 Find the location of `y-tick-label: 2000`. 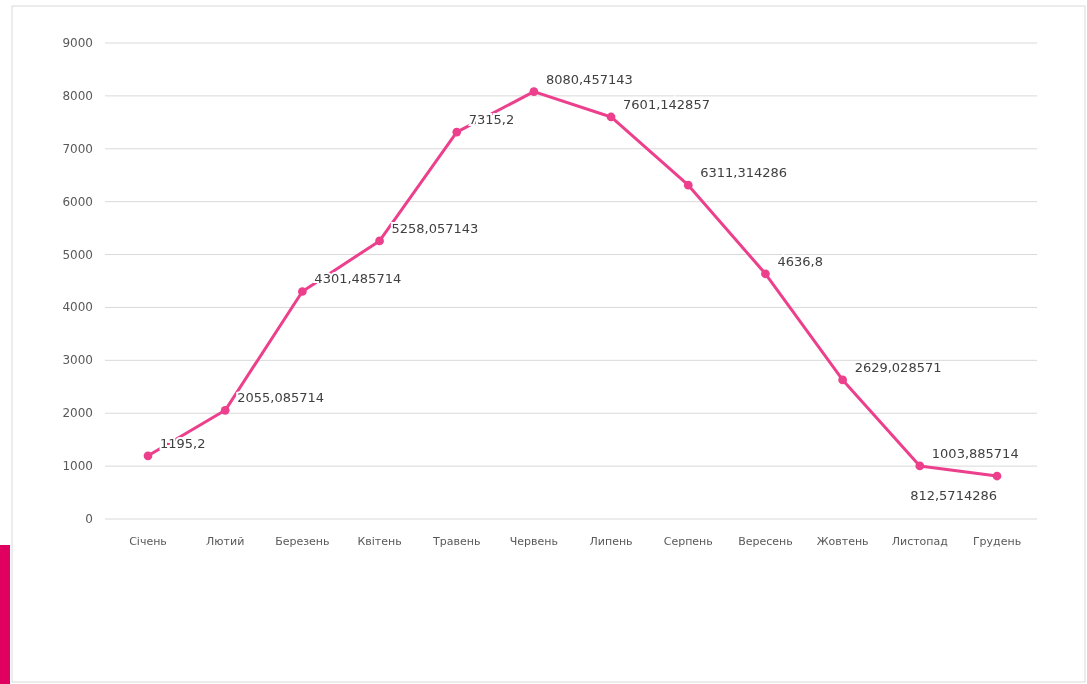

y-tick-label: 2000 is located at coordinates (77, 413).